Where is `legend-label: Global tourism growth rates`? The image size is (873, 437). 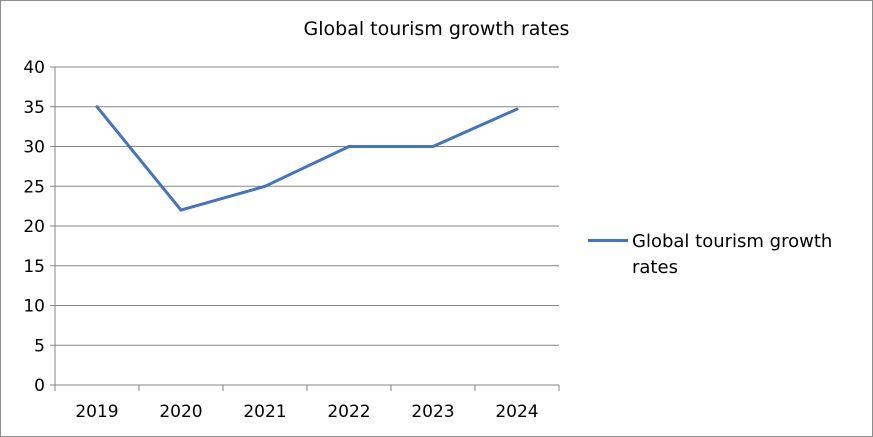
legend-label: Global tourism growth rates is located at coordinates (732, 254).